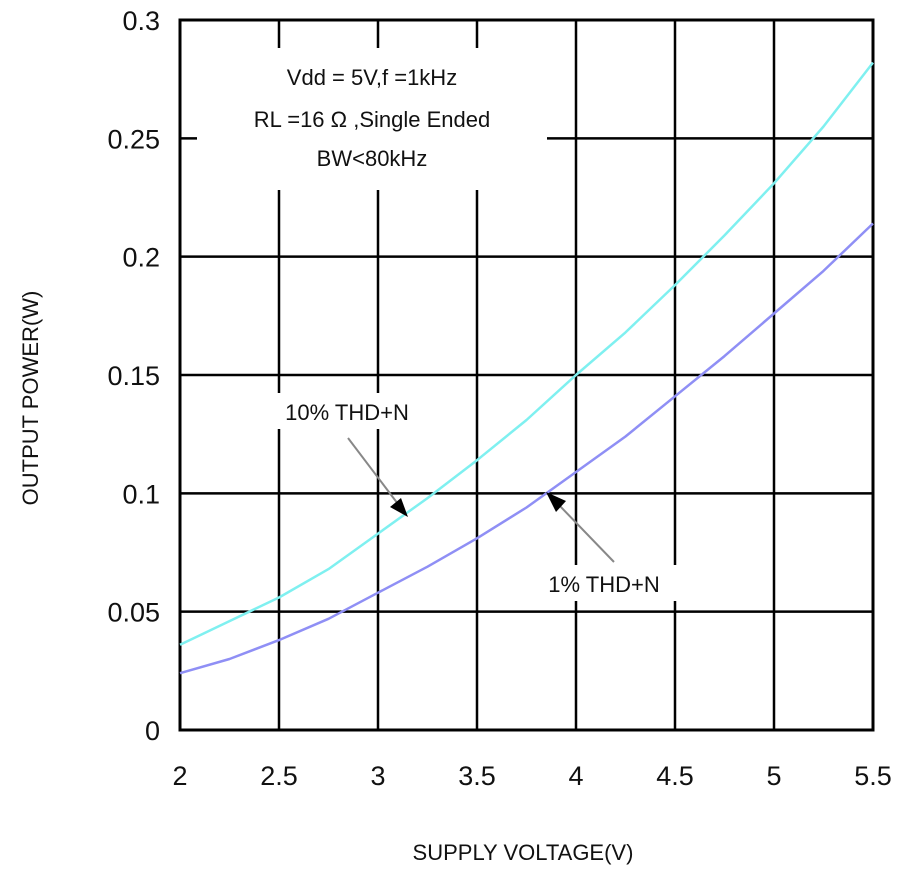  Describe the element at coordinates (399, 507) in the screenshot. I see `arrow-10pct-head` at that location.